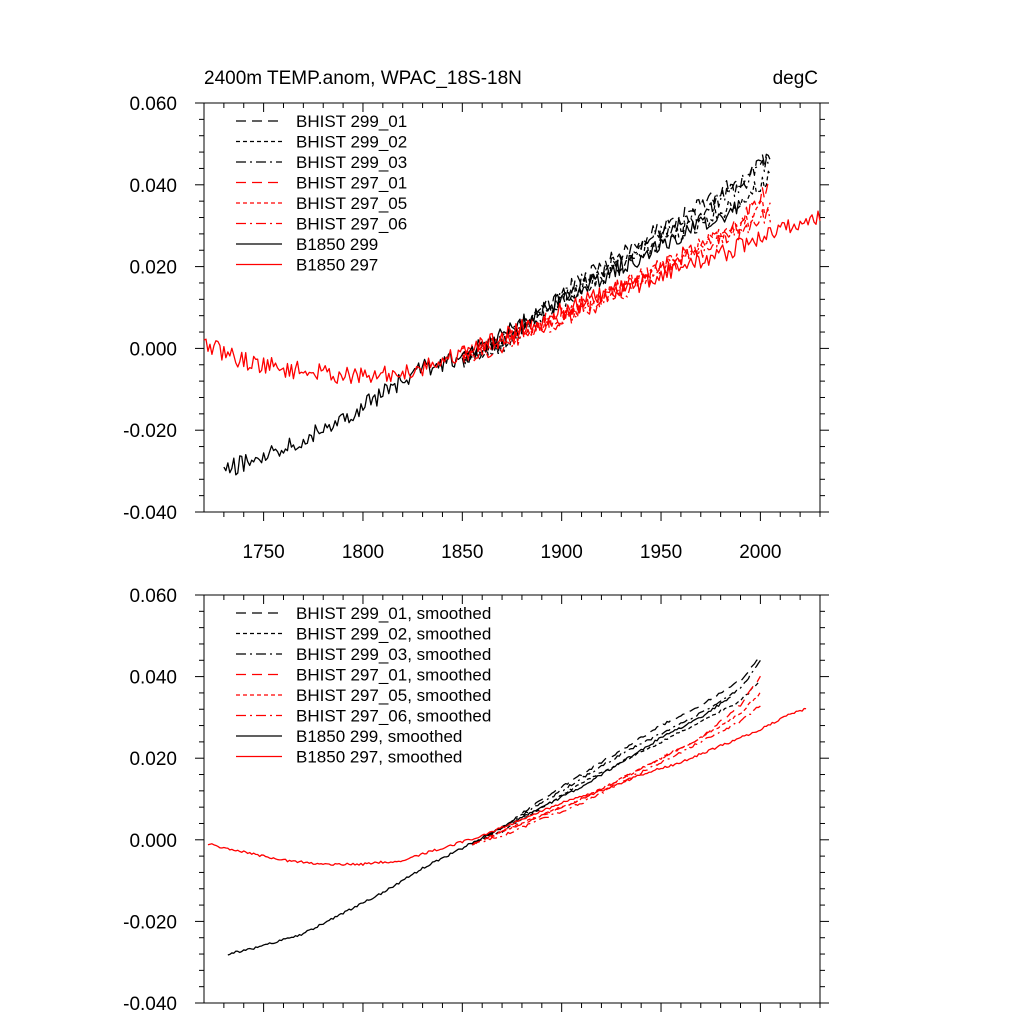 This screenshot has height=1024, width=1024. What do you see at coordinates (337, 265) in the screenshot?
I see `legend-label: B1850 297` at bounding box center [337, 265].